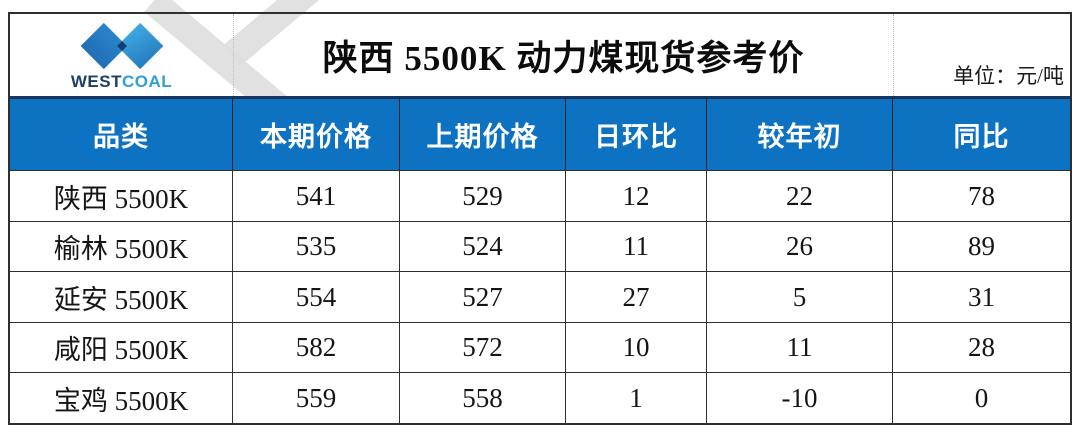  What do you see at coordinates (800, 398) in the screenshot?
I see `cell-ytd-change: -10` at bounding box center [800, 398].